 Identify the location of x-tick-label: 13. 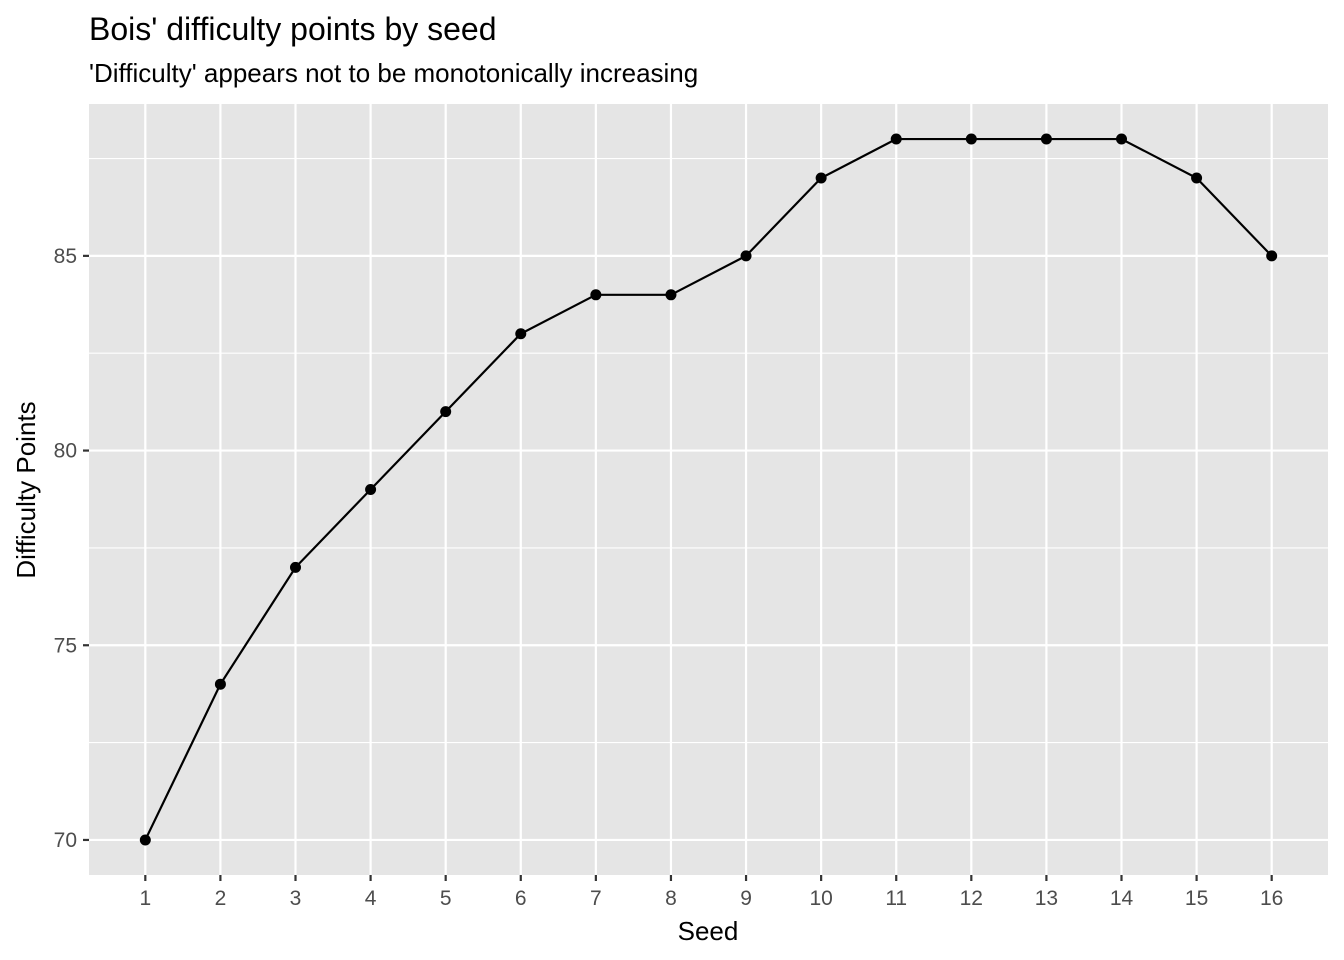
(1046, 898).